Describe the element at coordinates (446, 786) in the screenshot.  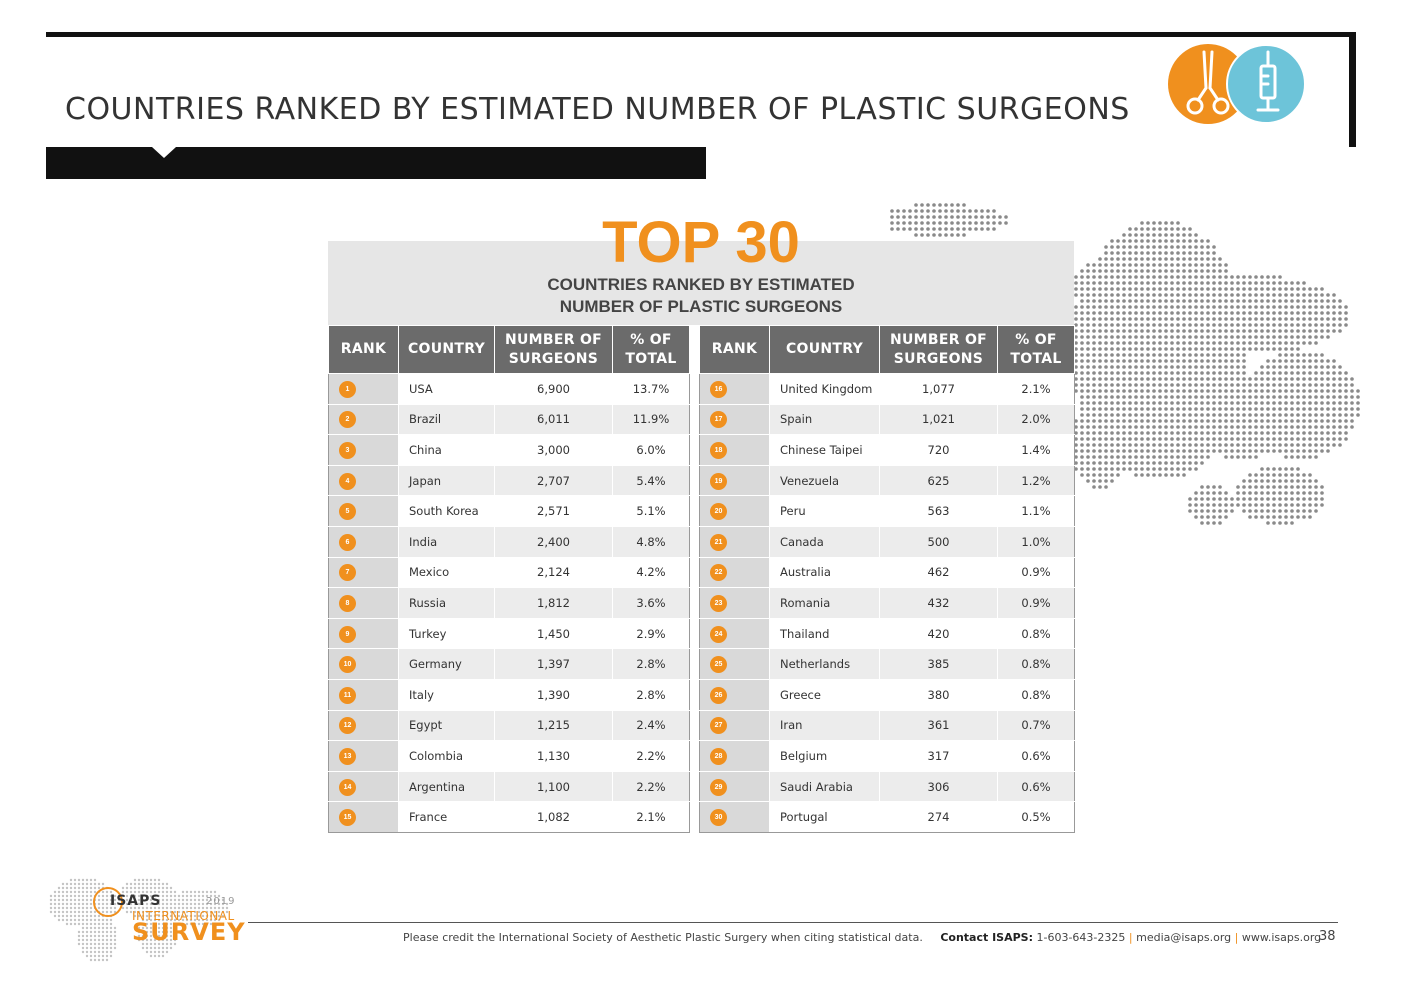
I see `country-cell: Argentina` at that location.